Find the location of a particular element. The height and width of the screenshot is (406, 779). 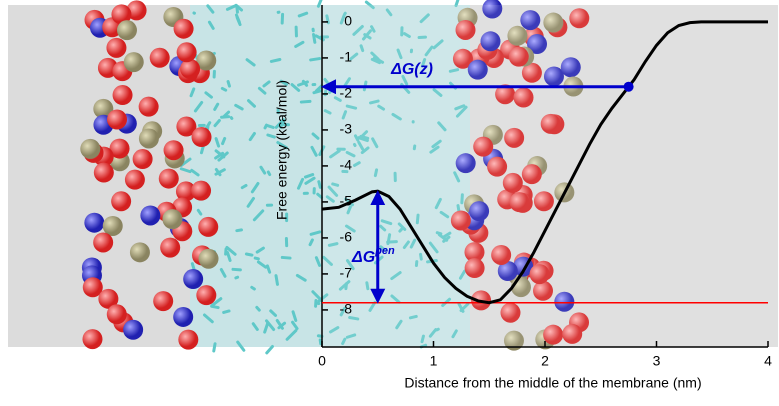

y-tick-label: -1 is located at coordinates (346, 57).